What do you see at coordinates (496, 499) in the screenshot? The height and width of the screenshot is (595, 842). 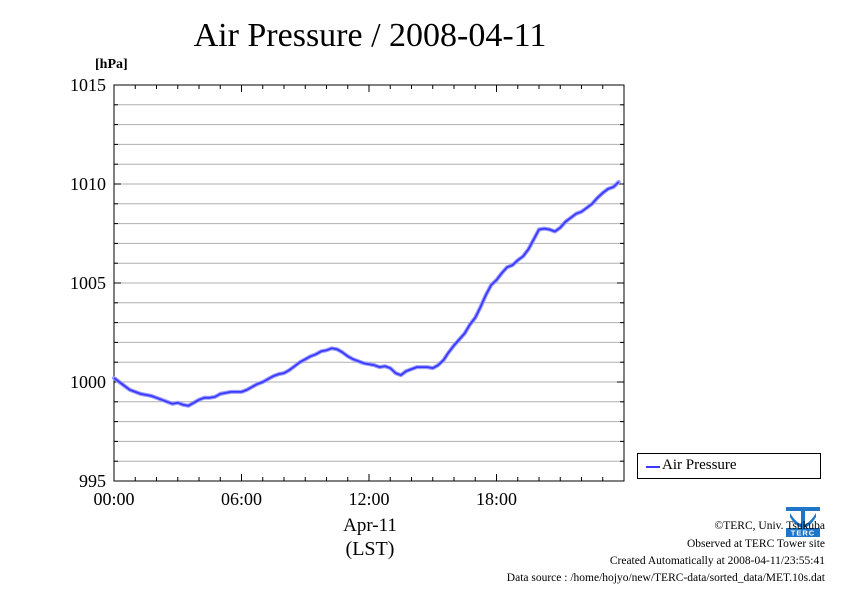 I see `x-tick-label: 18:00` at bounding box center [496, 499].